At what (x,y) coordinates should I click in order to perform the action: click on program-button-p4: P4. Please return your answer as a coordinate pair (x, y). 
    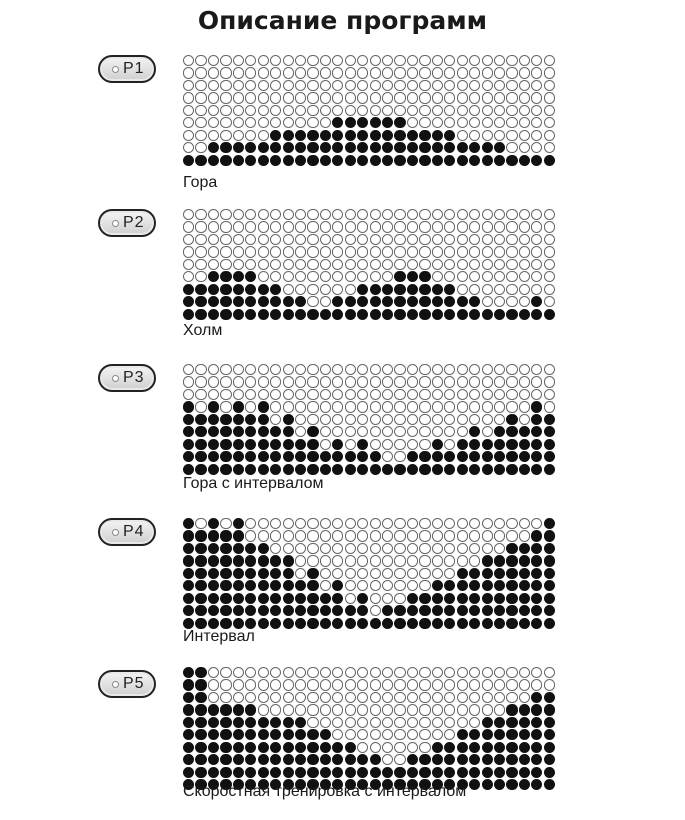
    Looking at the image, I should click on (127, 532).